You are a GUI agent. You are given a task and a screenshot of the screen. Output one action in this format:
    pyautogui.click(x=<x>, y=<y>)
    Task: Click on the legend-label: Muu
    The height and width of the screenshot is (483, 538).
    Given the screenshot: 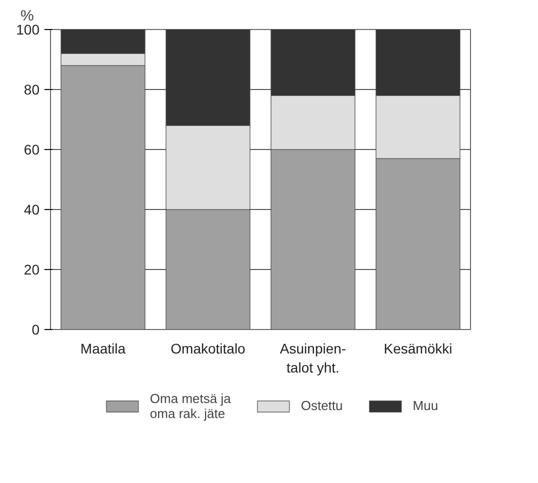 What is the action you would take?
    pyautogui.click(x=425, y=405)
    